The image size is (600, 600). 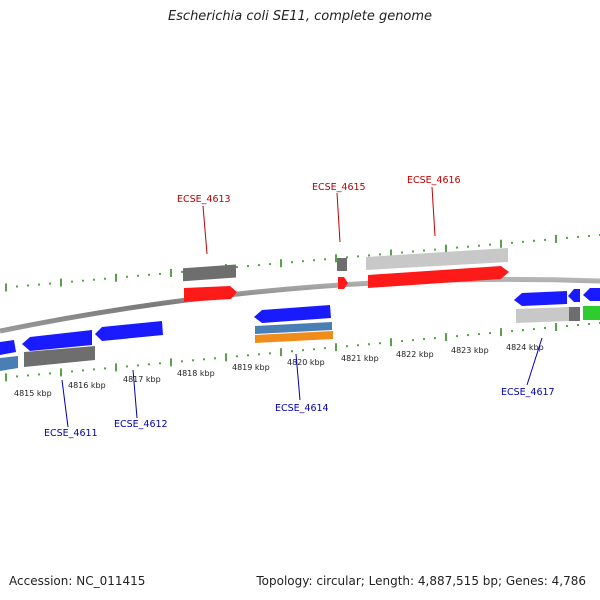 I want to click on kbp-label: 4818 kbp, so click(x=196, y=373).